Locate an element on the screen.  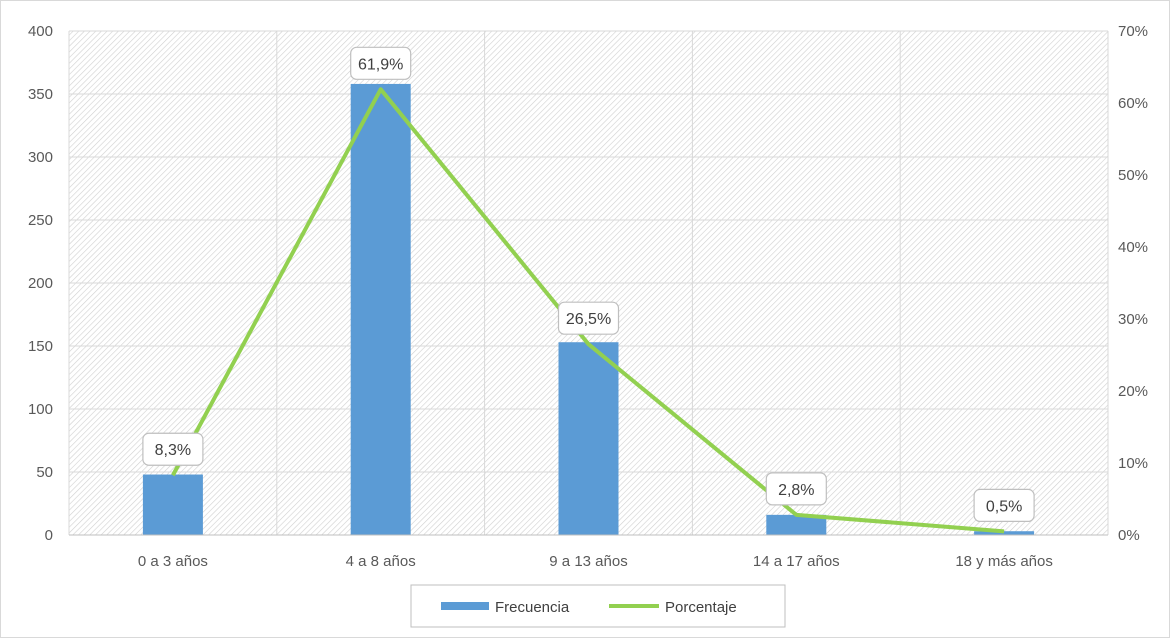
y-axis-left: 0 50 100 150 200 250 300 350 400 is located at coordinates (40, 283).